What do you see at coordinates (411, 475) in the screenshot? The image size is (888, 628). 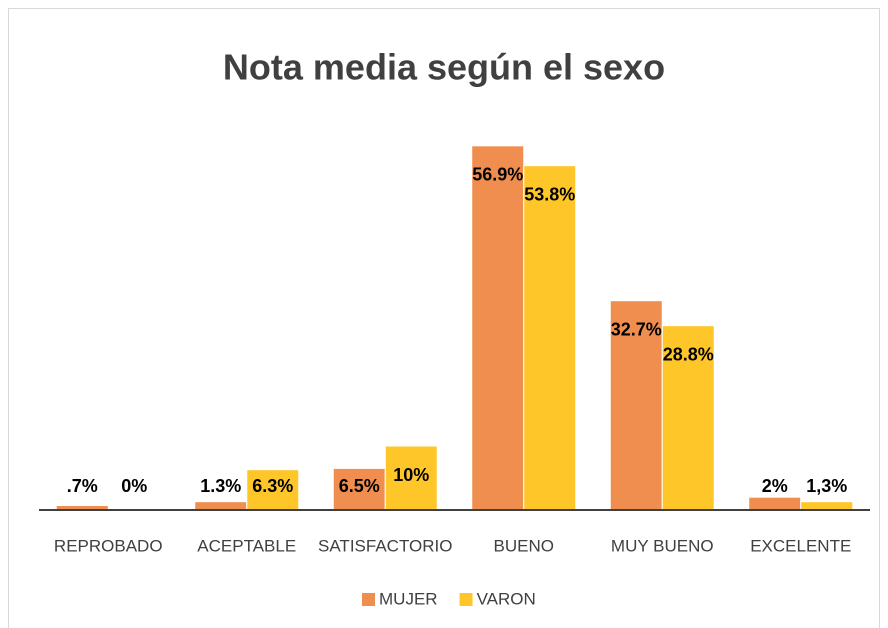 I see `data-label: 10%` at bounding box center [411, 475].